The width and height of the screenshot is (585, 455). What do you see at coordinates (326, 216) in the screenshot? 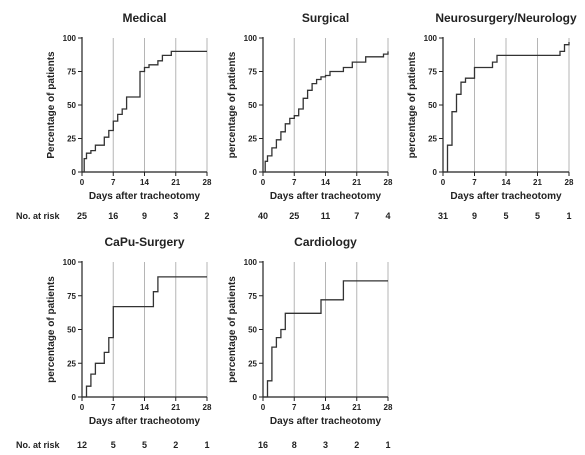
I see `risk-value: 11` at bounding box center [326, 216].